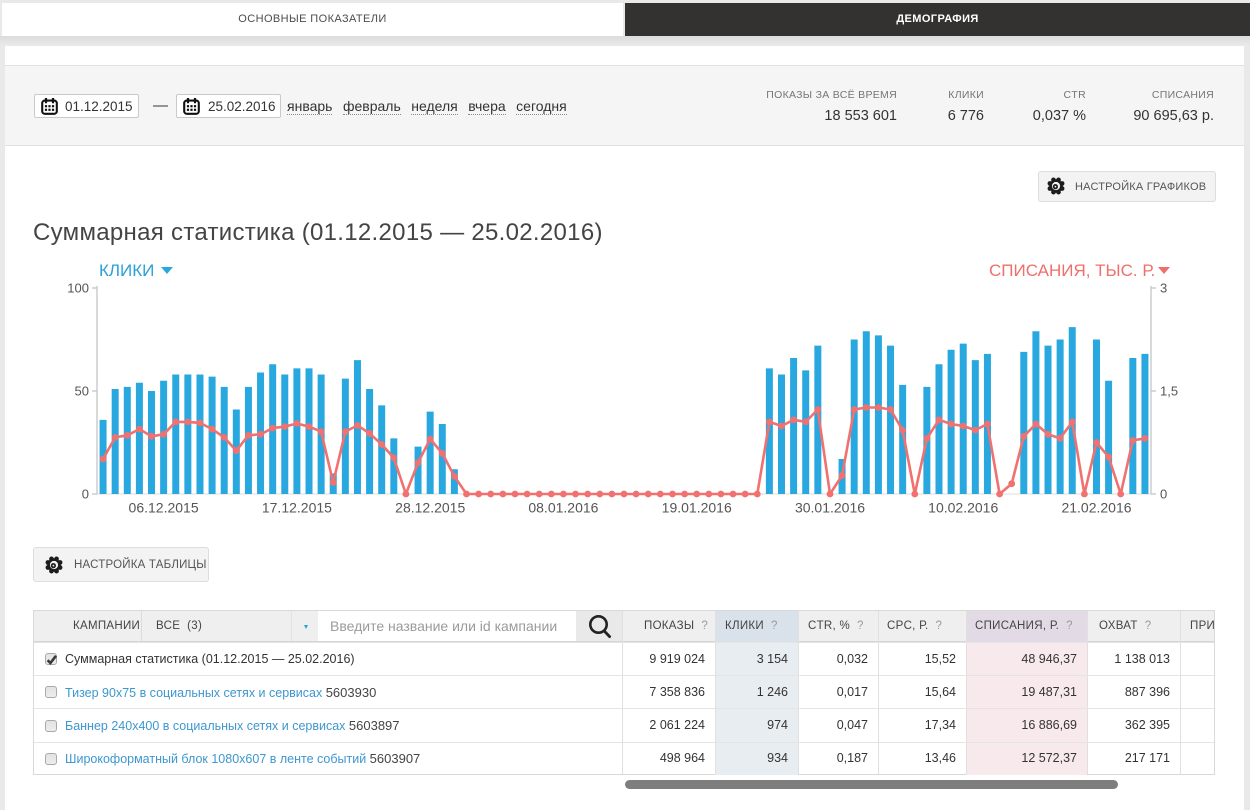 The image size is (1250, 810). Describe the element at coordinates (563, 508) in the screenshot. I see `svg-text: 08.01.2016` at that location.